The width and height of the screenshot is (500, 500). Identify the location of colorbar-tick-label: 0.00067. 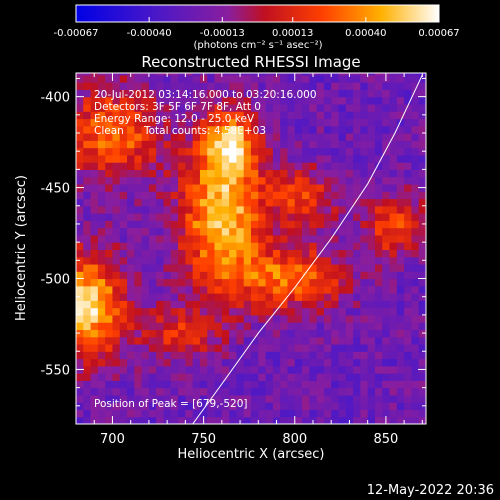
(438, 33).